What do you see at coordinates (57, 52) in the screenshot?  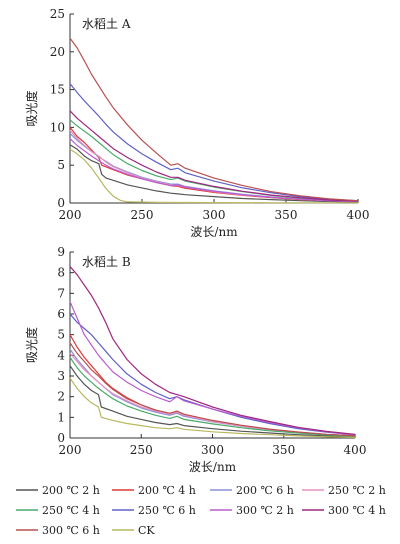 I see `y-tick-label: 20` at bounding box center [57, 52].